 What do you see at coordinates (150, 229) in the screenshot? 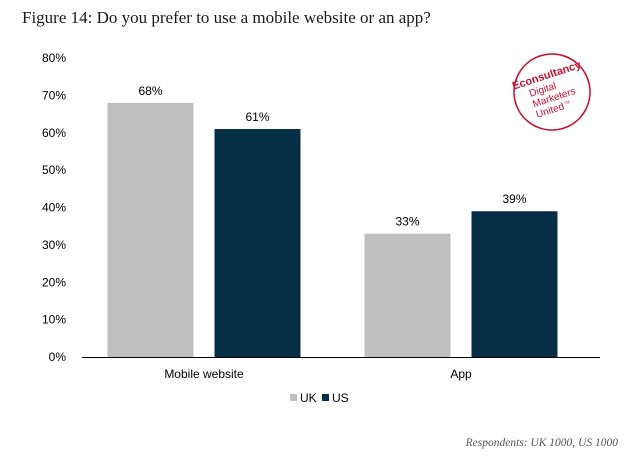
I see `bar-uk-mobile-website` at bounding box center [150, 229].